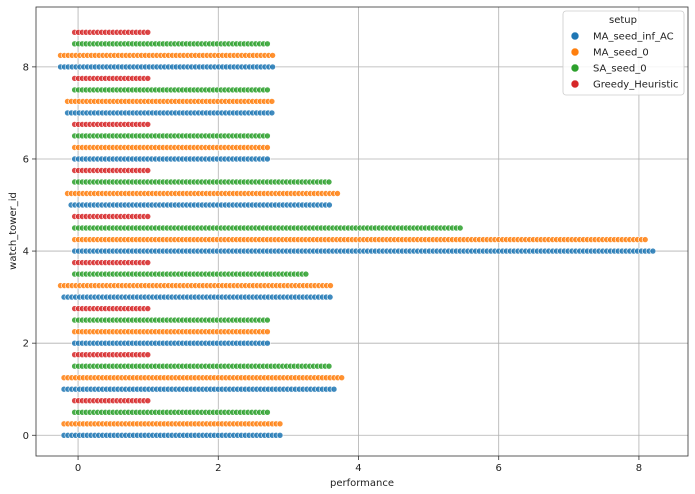 Image resolution: width=695 pixels, height=494 pixels. What do you see at coordinates (499, 468) in the screenshot?
I see `x-tick-label: 6` at bounding box center [499, 468].